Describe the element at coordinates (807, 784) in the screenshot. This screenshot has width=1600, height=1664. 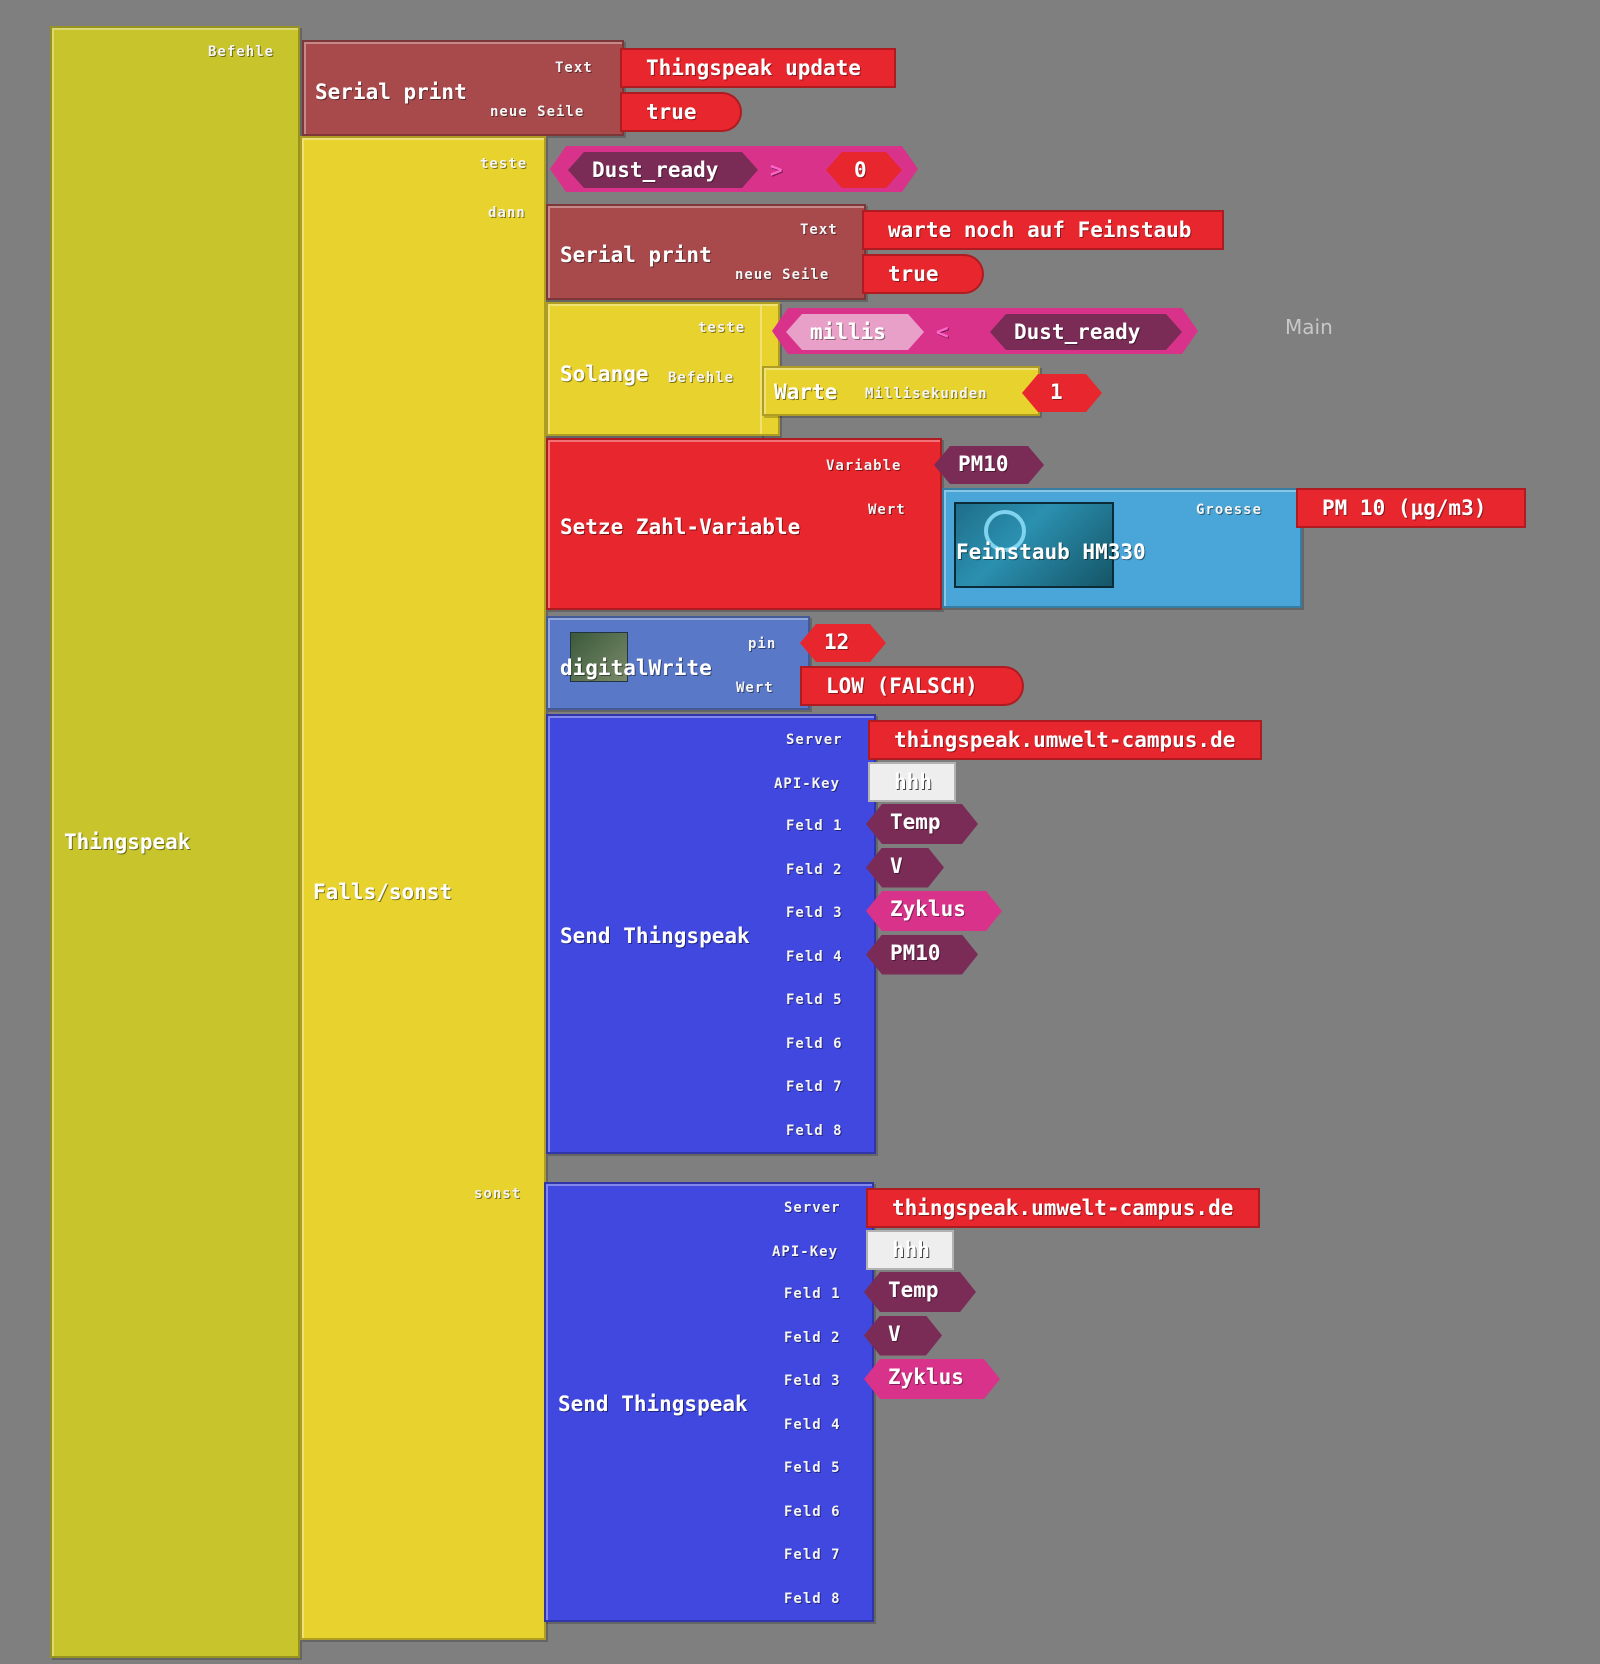
I see `send-apikey-label-1: API-Key` at that location.